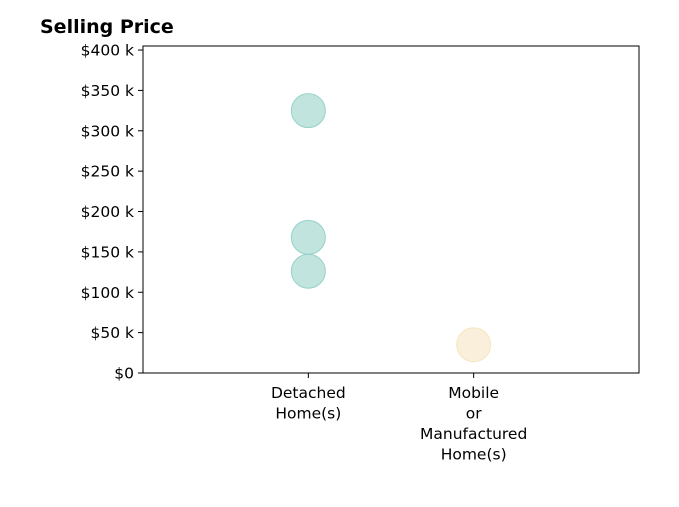 The width and height of the screenshot is (679, 507). I want to click on y-tick-label: $200 k, so click(107, 212).